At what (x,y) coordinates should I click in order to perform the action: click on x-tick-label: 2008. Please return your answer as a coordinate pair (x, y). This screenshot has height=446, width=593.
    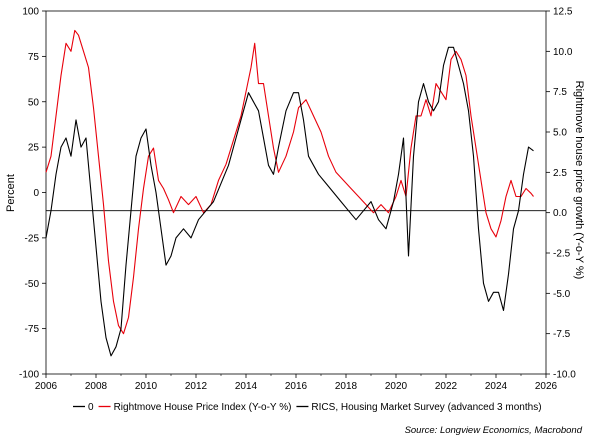
    Looking at the image, I should click on (96, 386).